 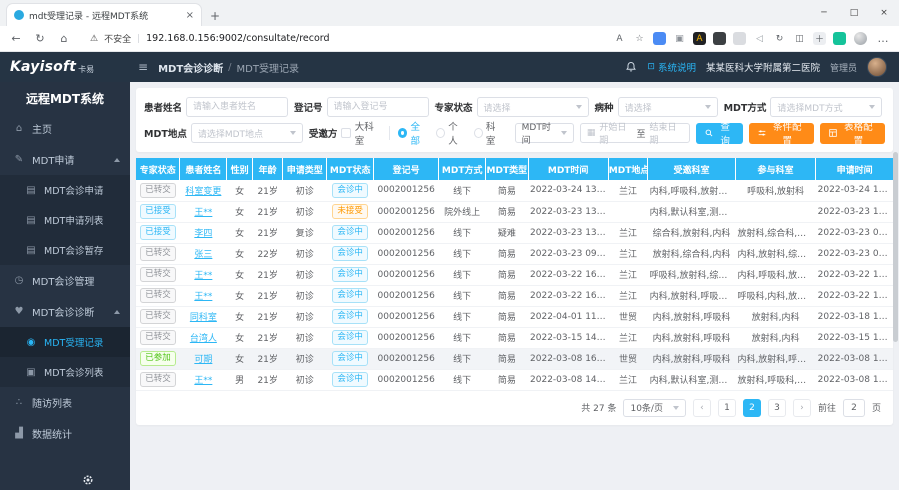 What do you see at coordinates (779, 38) in the screenshot?
I see `collections-icon: ↻` at bounding box center [779, 38].